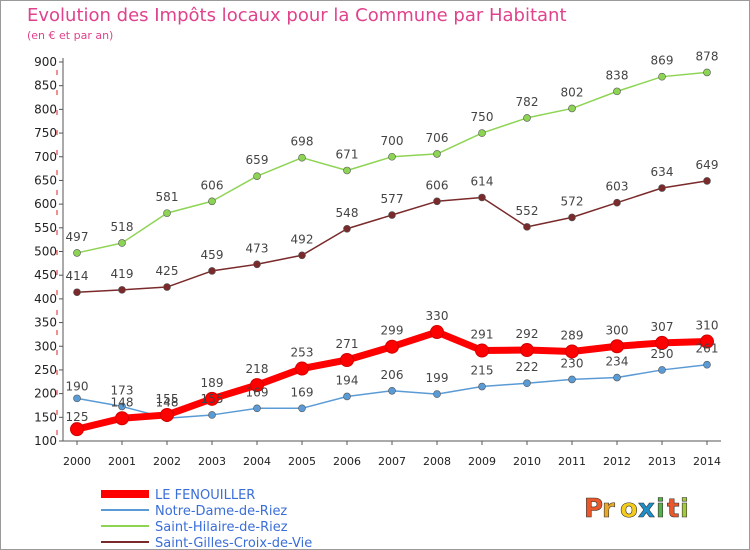 The image size is (750, 550). Describe the element at coordinates (45, 157) in the screenshot. I see `y-tick-label: 700` at that location.